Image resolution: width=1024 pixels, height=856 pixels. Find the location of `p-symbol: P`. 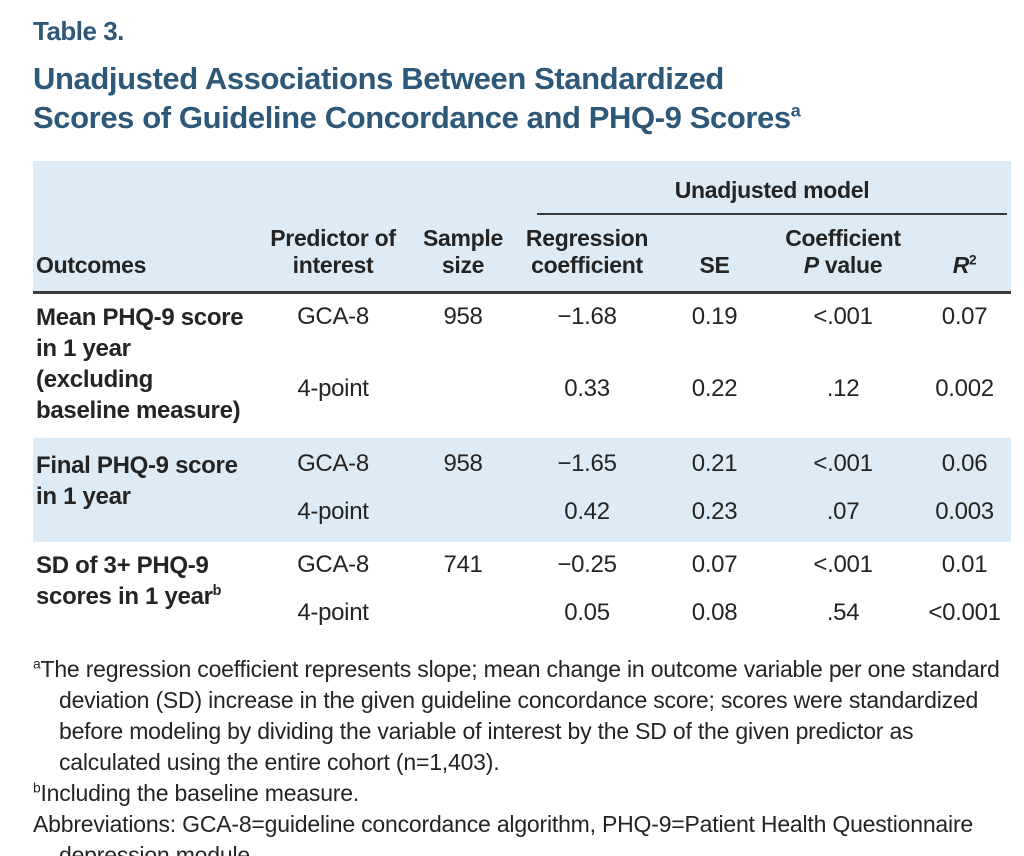

p-symbol: P is located at coordinates (811, 265).